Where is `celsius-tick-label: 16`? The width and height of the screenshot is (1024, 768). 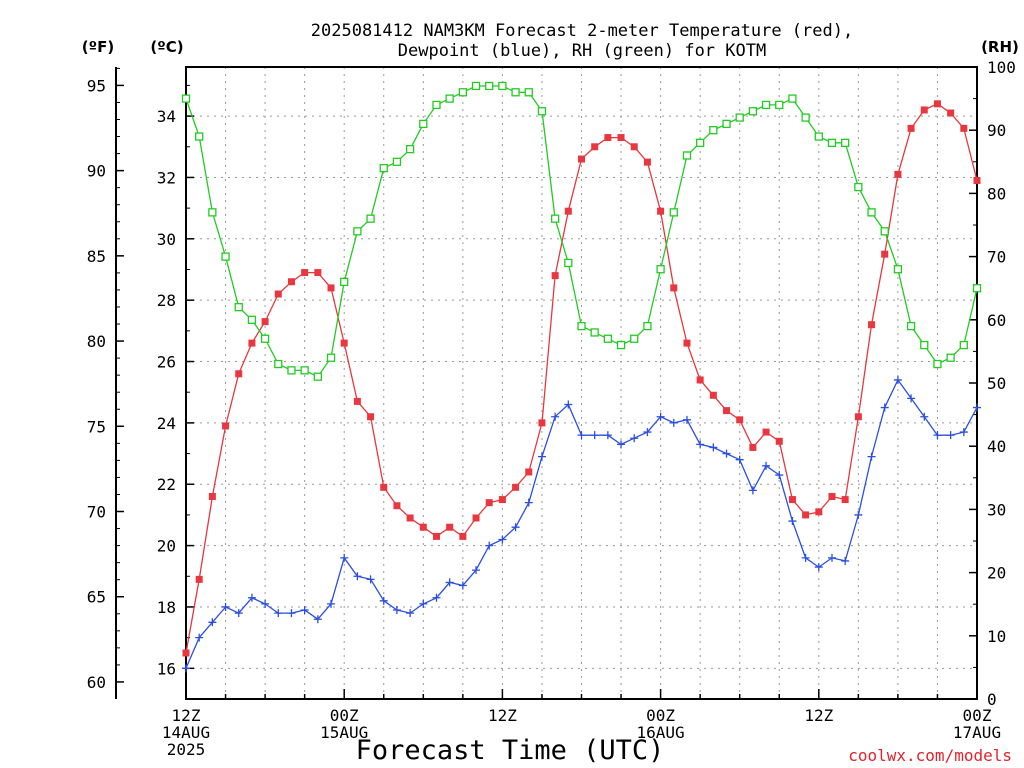 celsius-tick-label: 16 is located at coordinates (166, 668).